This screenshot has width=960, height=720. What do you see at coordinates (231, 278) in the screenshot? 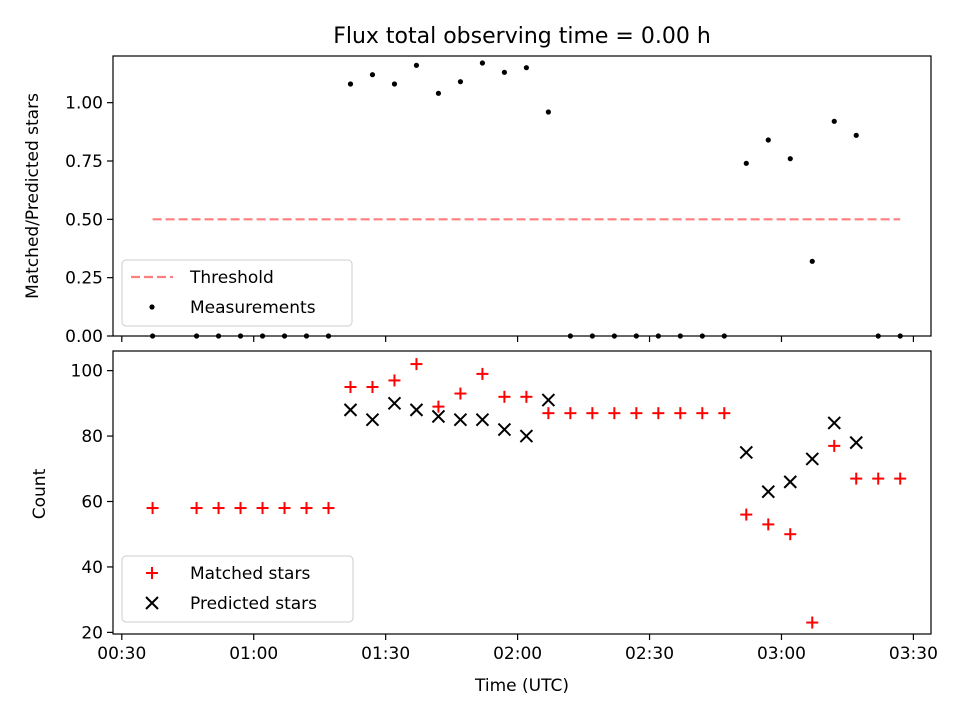
I see `legend-threshold-label: Threshold` at bounding box center [231, 278].